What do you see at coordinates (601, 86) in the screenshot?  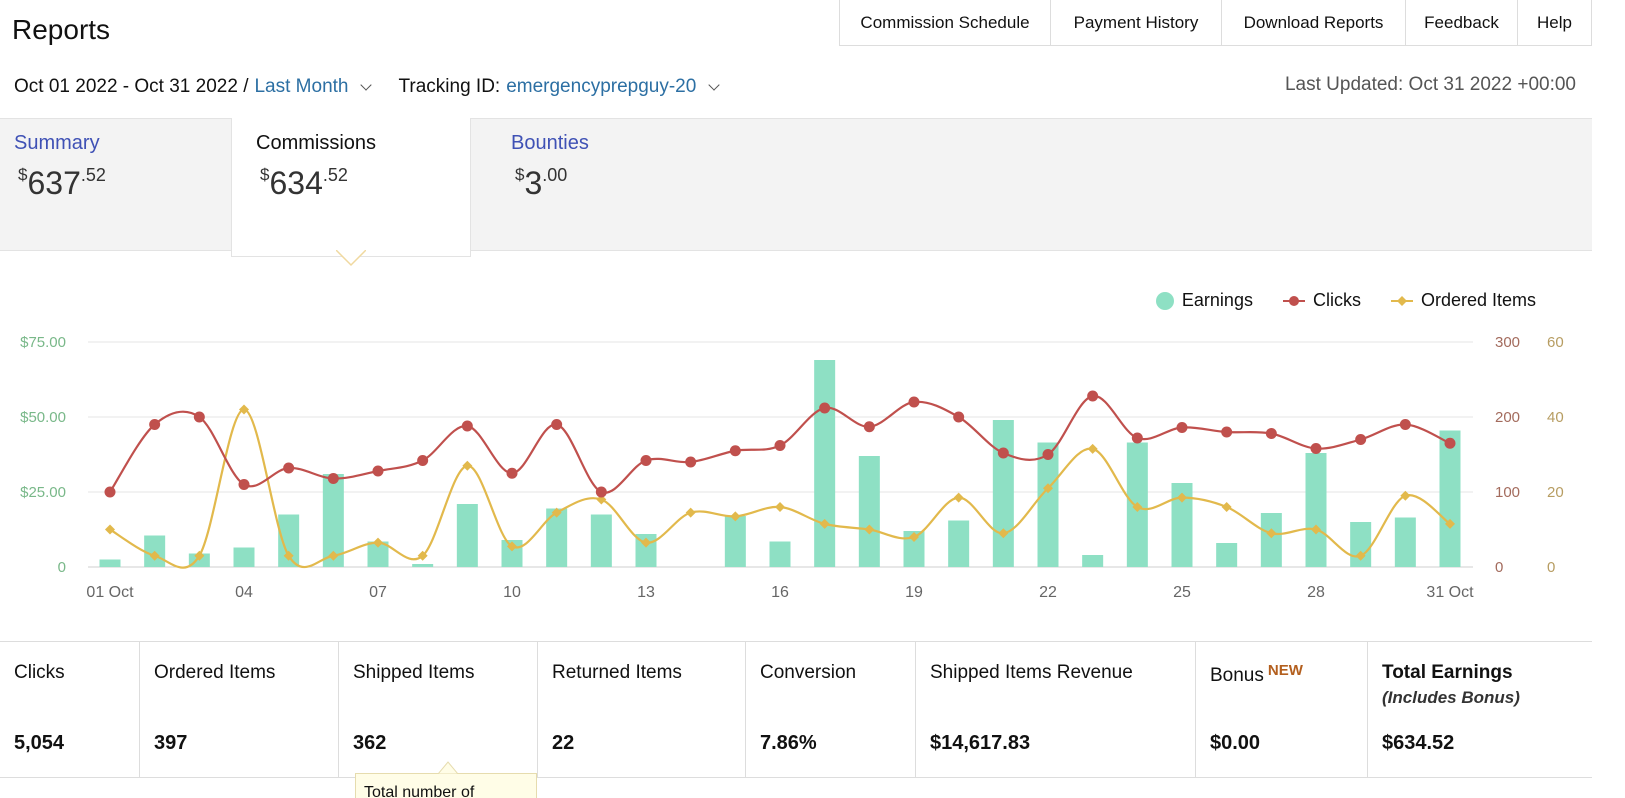 I see `tracking-id-dropdown: emergencyprepguy-20` at bounding box center [601, 86].